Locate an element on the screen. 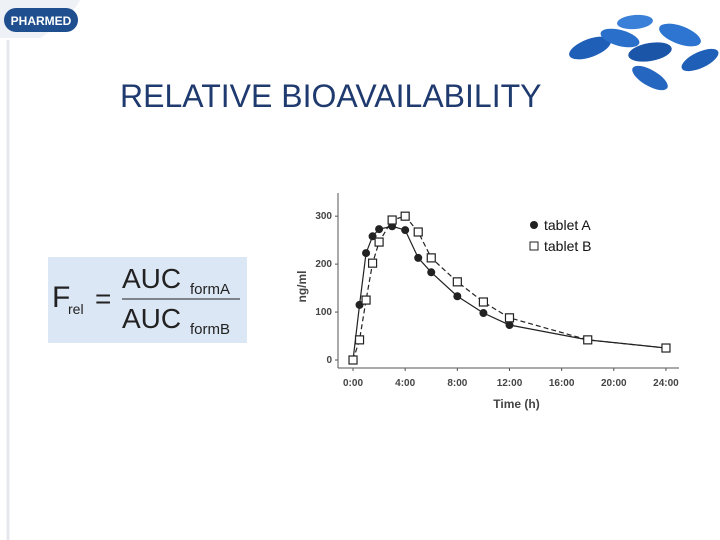 The height and width of the screenshot is (540, 720). formula-box is located at coordinates (147, 300).